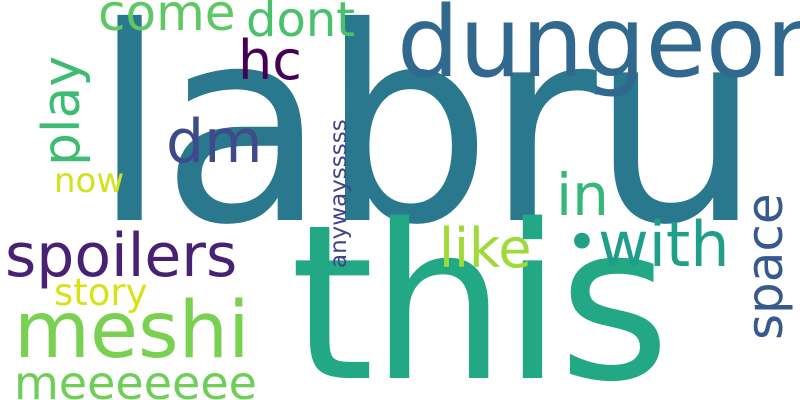 Image resolution: width=800 pixels, height=400 pixels. I want to click on word-story: story, so click(101, 292).